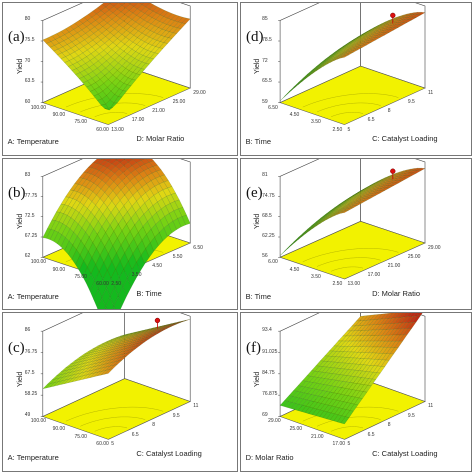 The width and height of the screenshot is (474, 474). I want to click on panel-label: (f), so click(253, 348).